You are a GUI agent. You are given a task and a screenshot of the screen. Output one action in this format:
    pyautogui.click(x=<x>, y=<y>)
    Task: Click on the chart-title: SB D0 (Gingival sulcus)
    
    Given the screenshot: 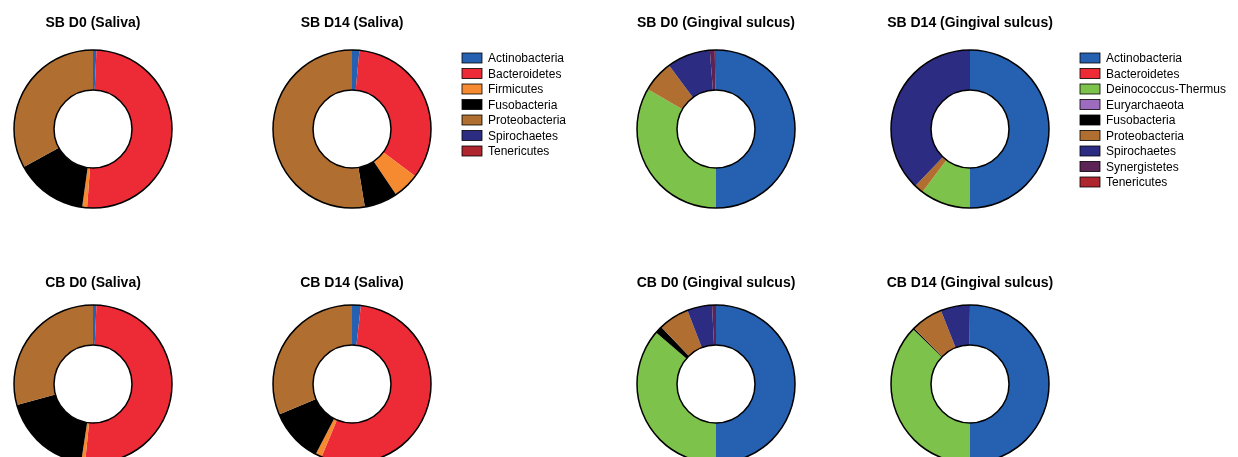 What is the action you would take?
    pyautogui.click(x=716, y=22)
    